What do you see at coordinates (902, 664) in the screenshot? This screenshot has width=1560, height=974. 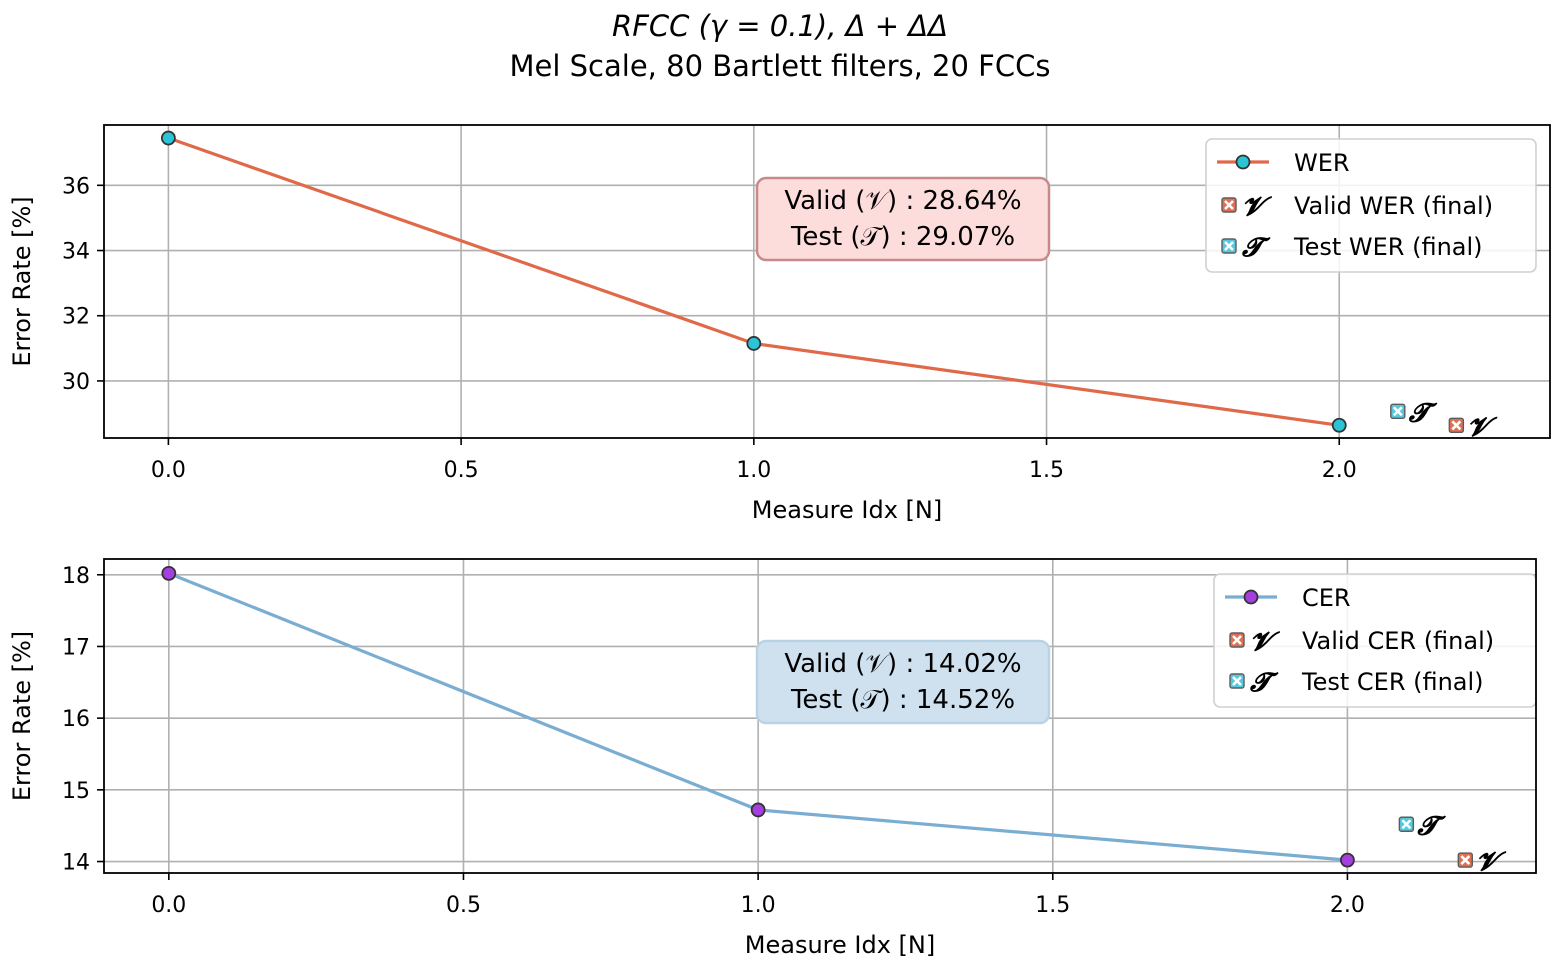 I see `annotation-valid-text: Valid (𝒱) : 14.02%` at bounding box center [902, 664].